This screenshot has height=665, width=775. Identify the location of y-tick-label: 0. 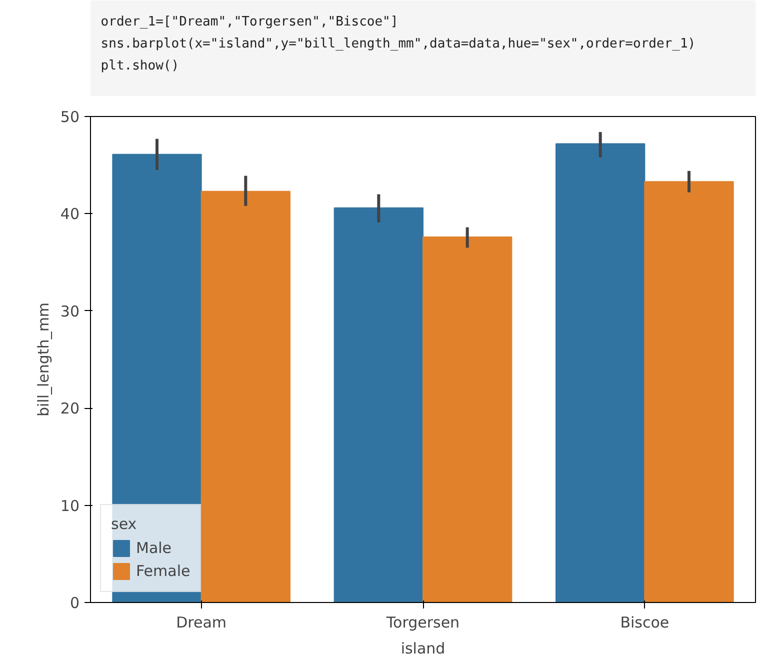
(75, 603).